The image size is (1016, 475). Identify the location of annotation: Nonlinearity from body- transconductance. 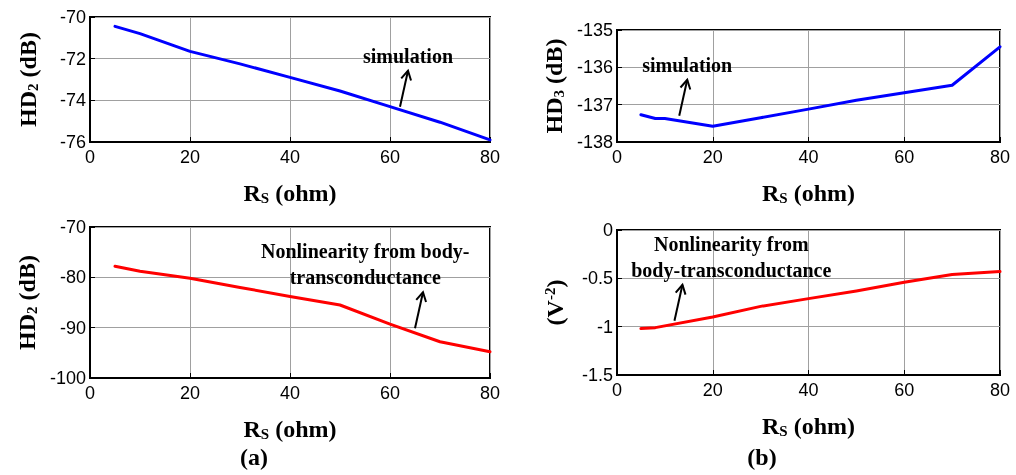
(365, 264).